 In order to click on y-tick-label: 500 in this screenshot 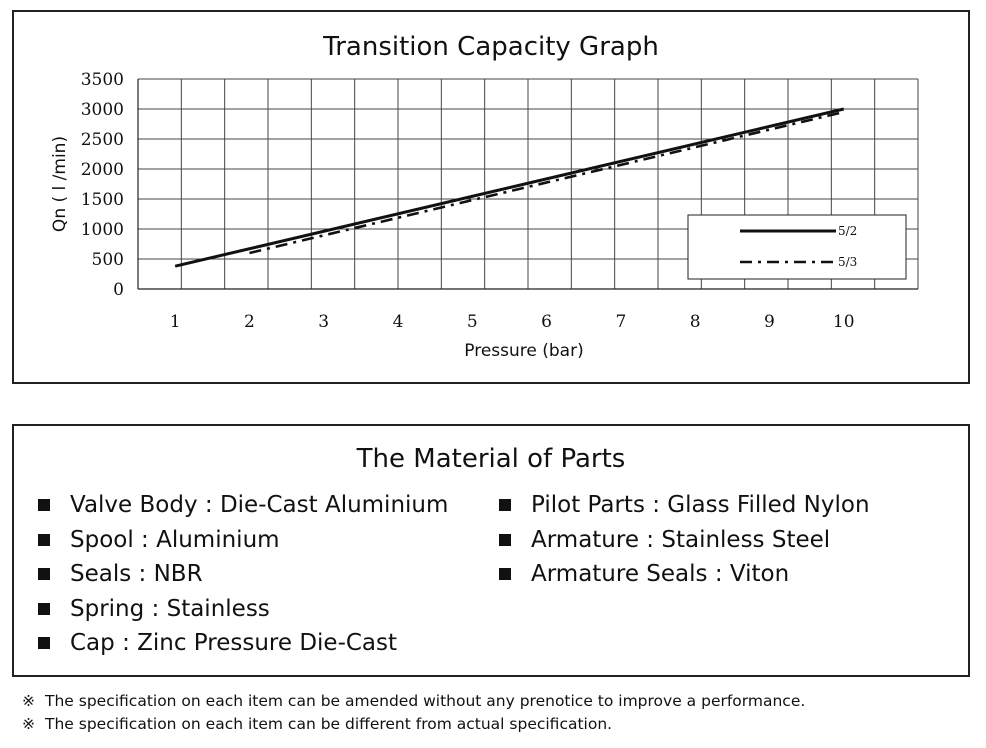, I will do `click(108, 260)`.